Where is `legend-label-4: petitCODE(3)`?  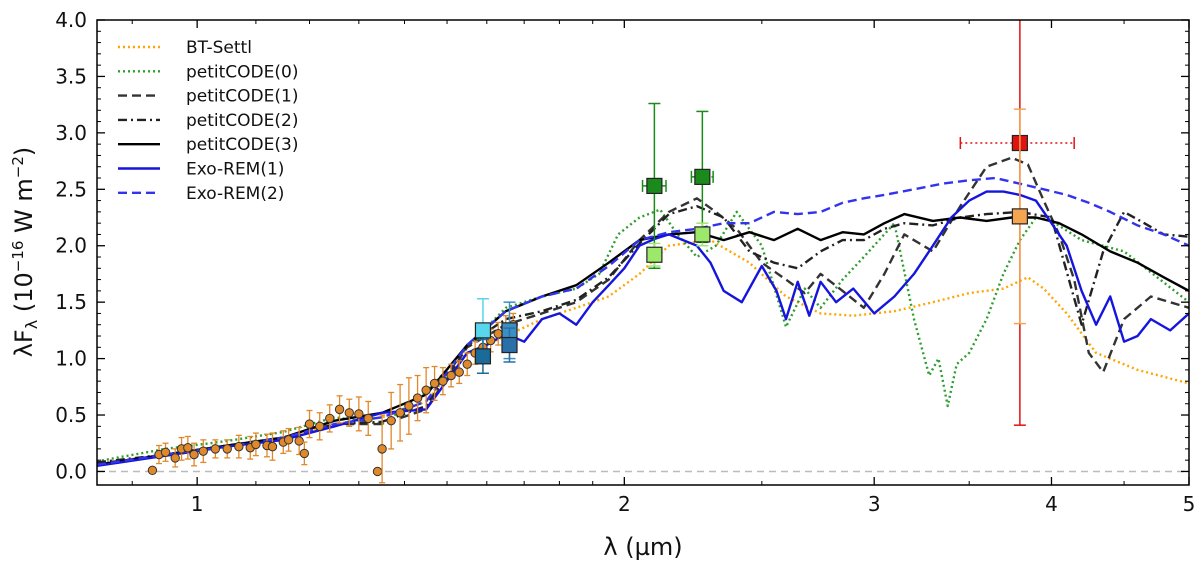
legend-label-4: petitCODE(3) is located at coordinates (242, 145).